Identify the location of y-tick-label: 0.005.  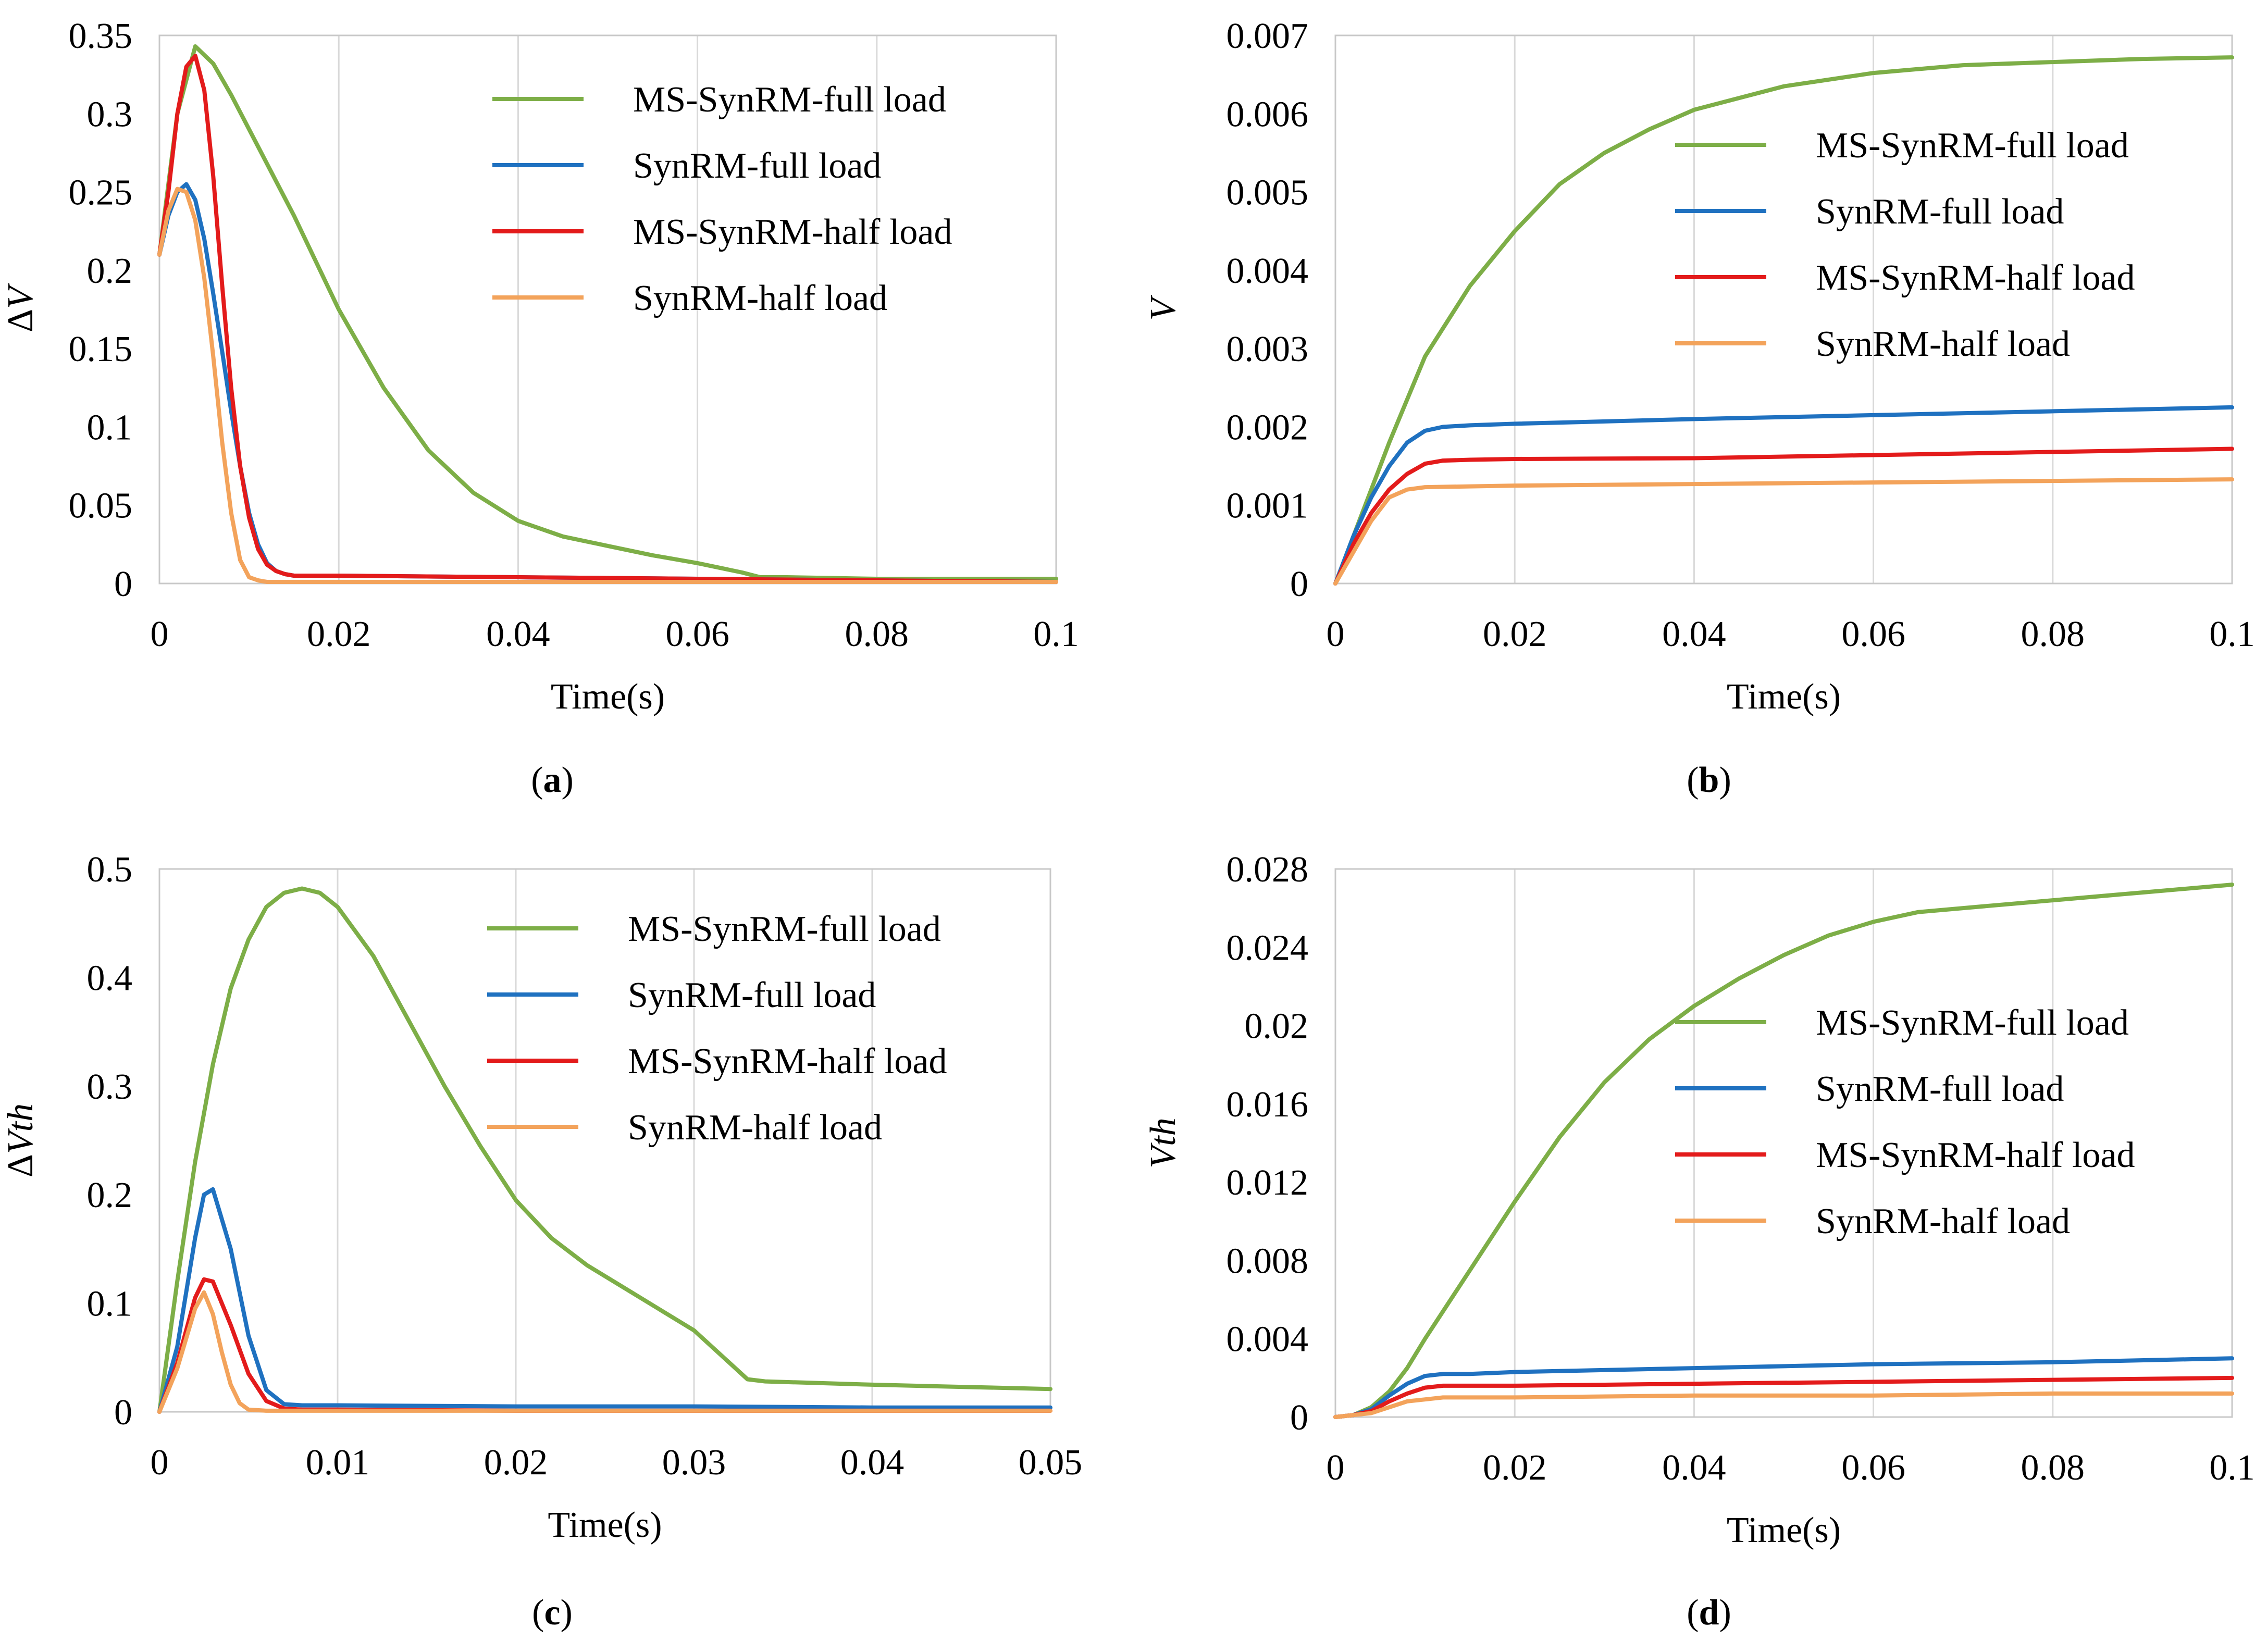
(1268, 193).